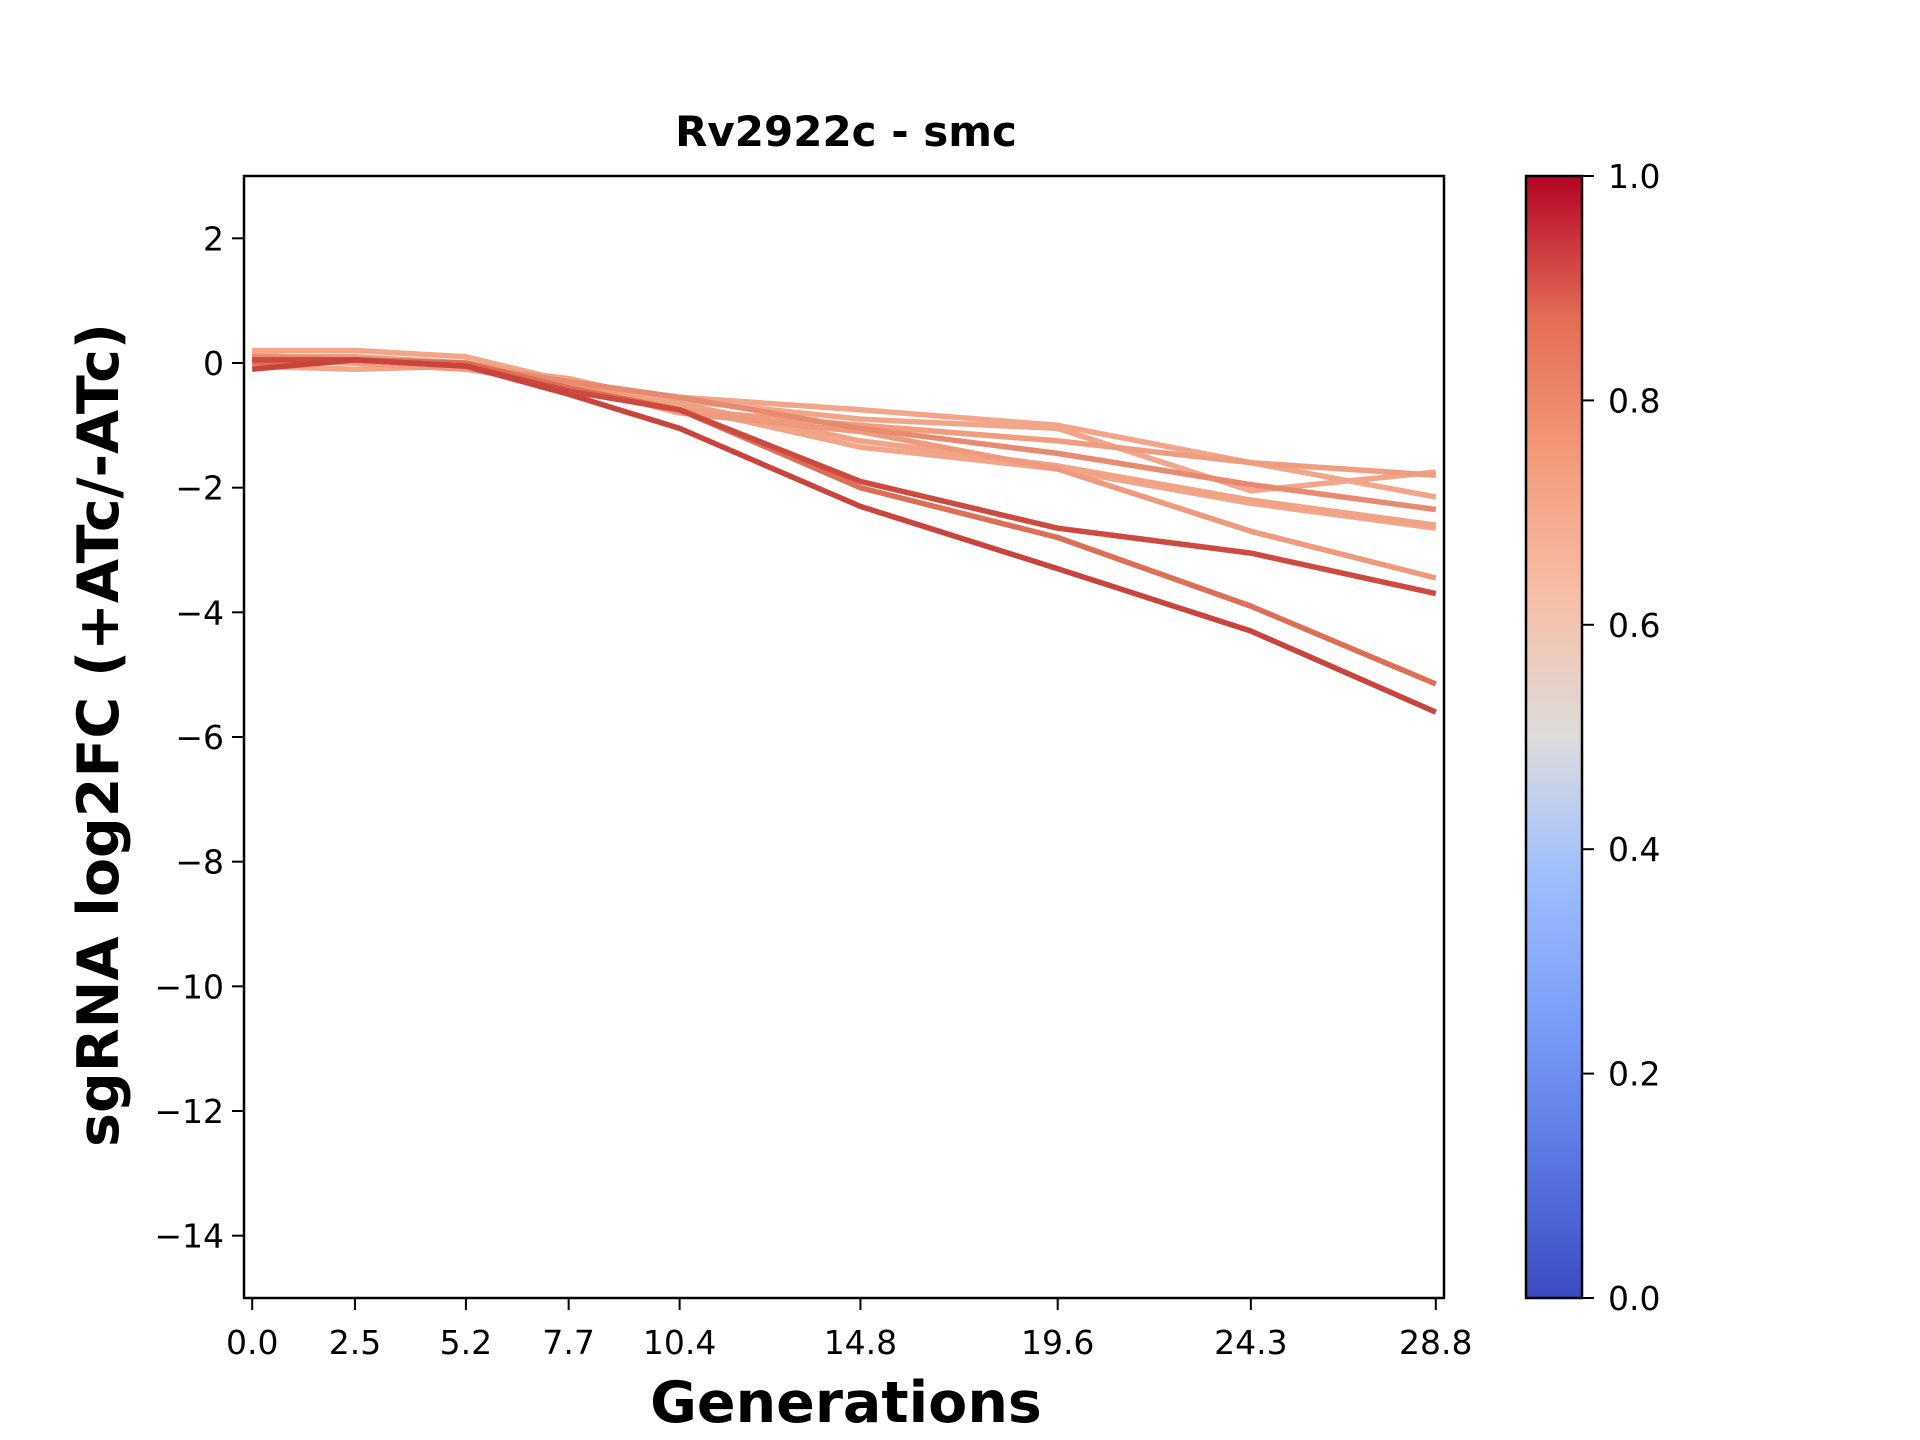  Describe the element at coordinates (1634, 1298) in the screenshot. I see `colorbar-tick-label: 0.0` at that location.